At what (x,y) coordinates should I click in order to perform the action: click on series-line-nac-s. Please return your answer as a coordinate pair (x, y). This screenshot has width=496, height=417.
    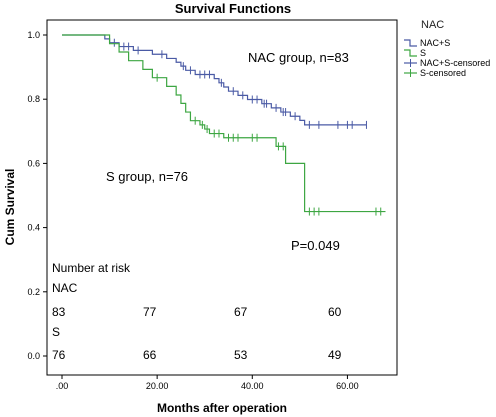
    Looking at the image, I should click on (214, 80).